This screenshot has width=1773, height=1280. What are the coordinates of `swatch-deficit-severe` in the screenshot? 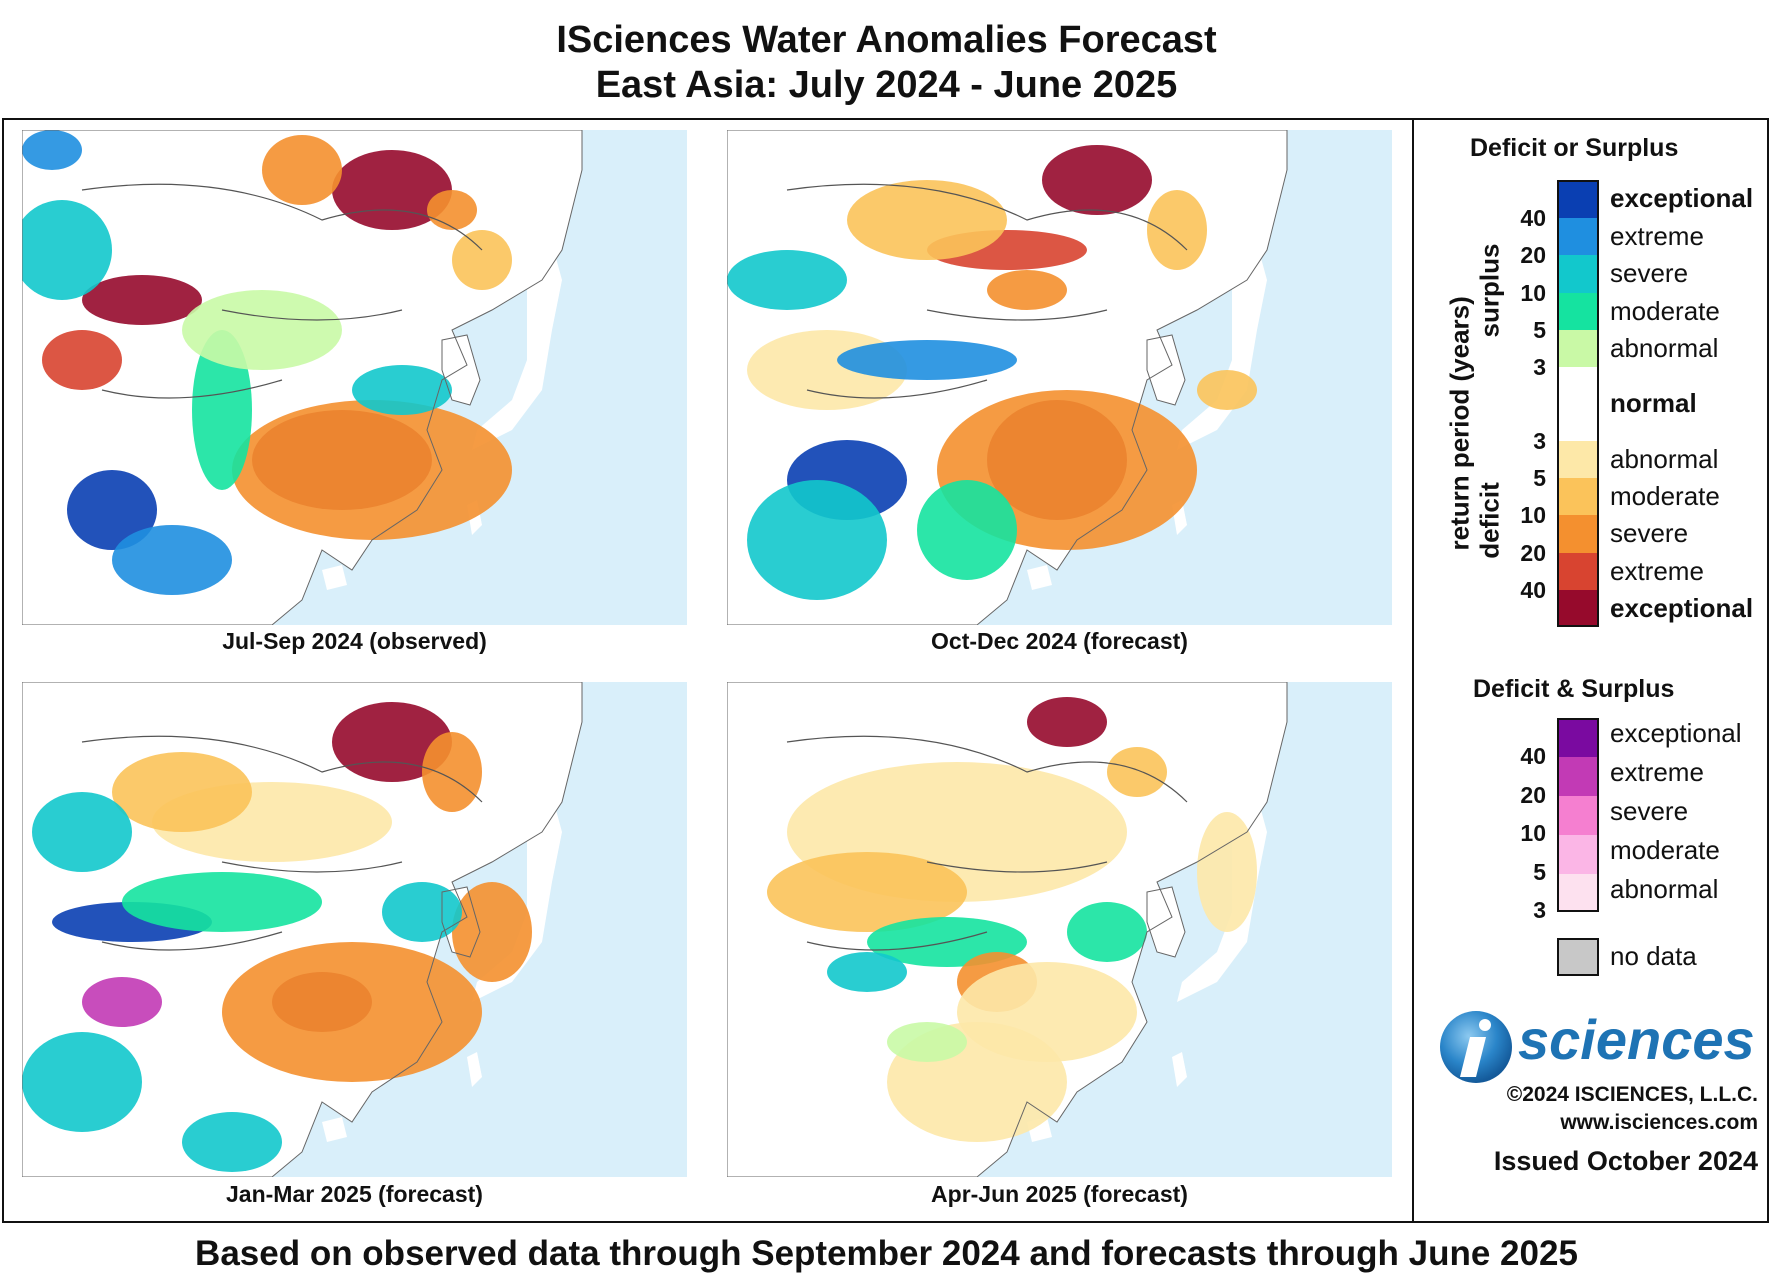 It's located at (1578, 534).